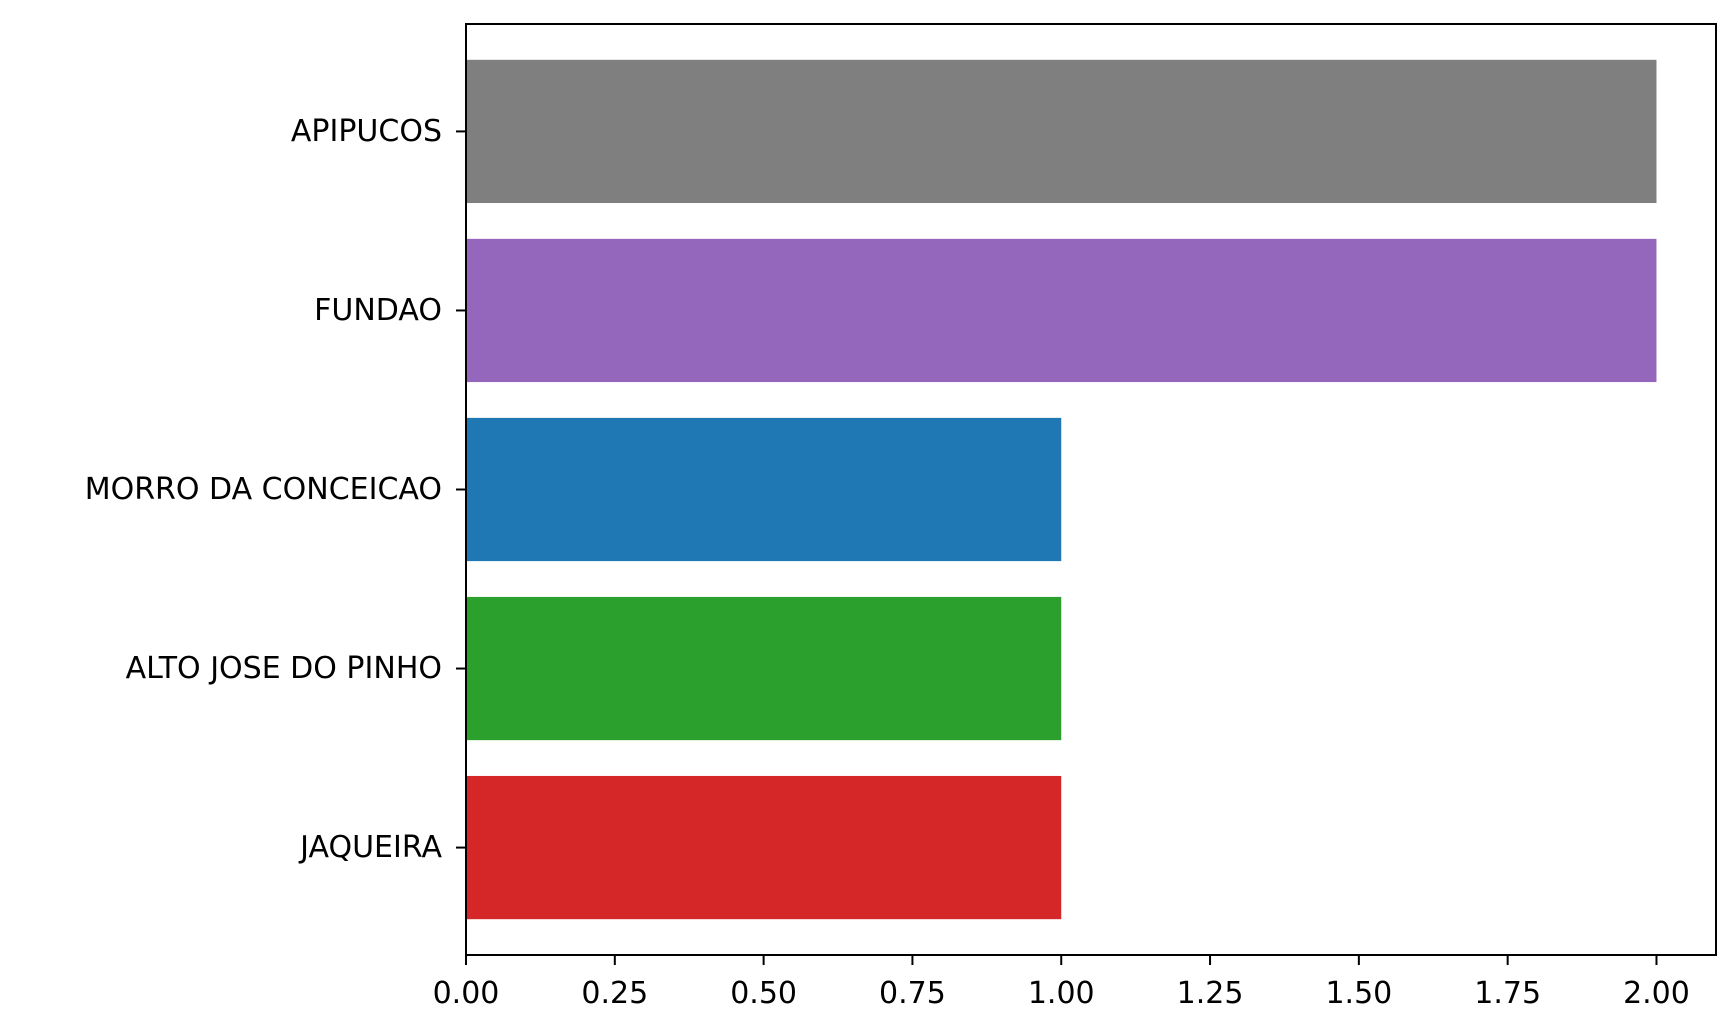  What do you see at coordinates (614, 993) in the screenshot?
I see `x-tick-label: 0.25` at bounding box center [614, 993].